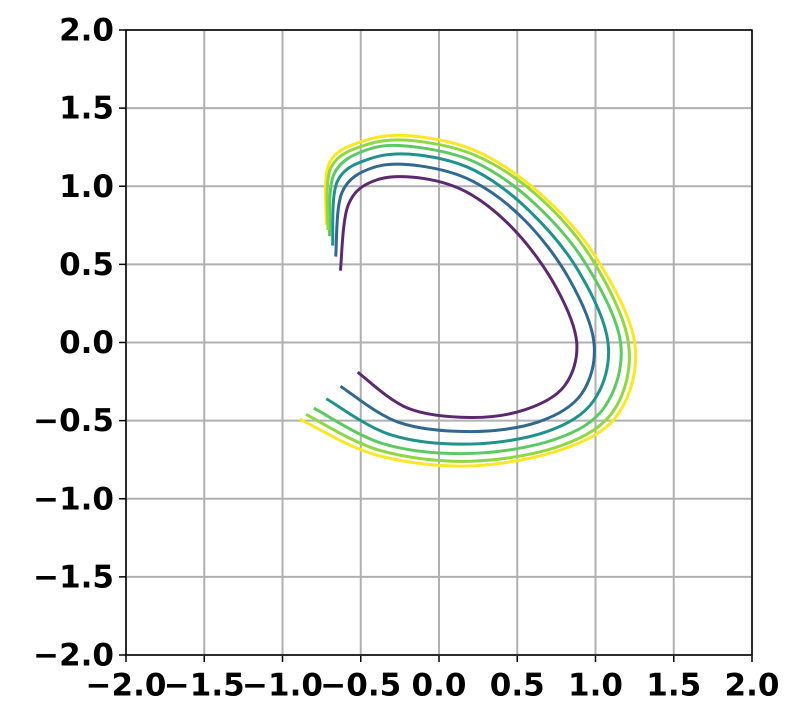 This screenshot has height=726, width=800. I want to click on x-tick-label: −2.0, so click(126, 686).